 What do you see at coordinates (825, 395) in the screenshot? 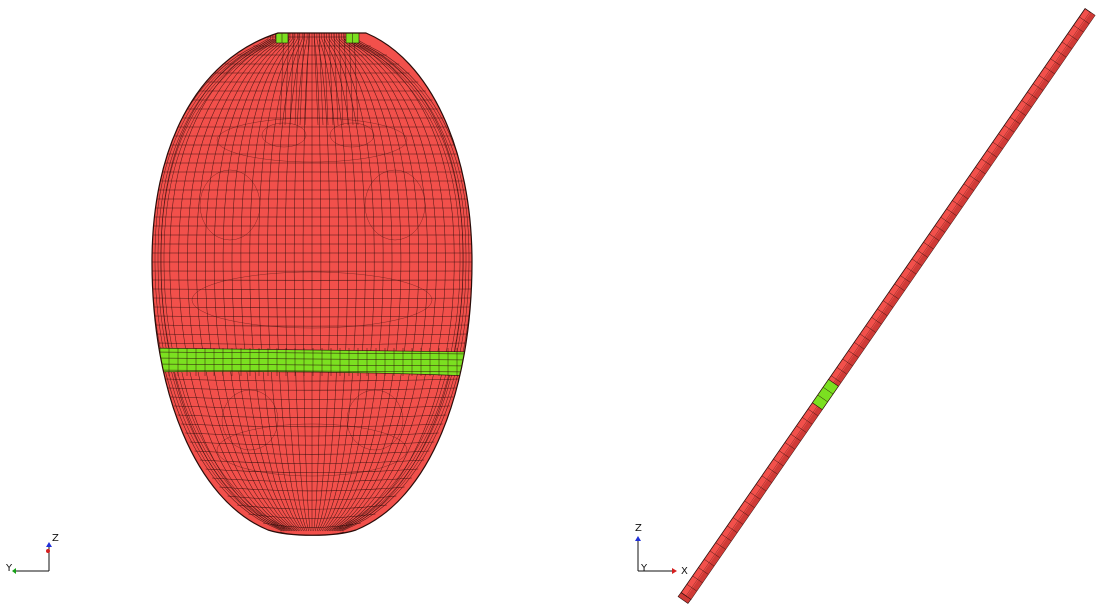
I see `selected-element-segment` at bounding box center [825, 395].